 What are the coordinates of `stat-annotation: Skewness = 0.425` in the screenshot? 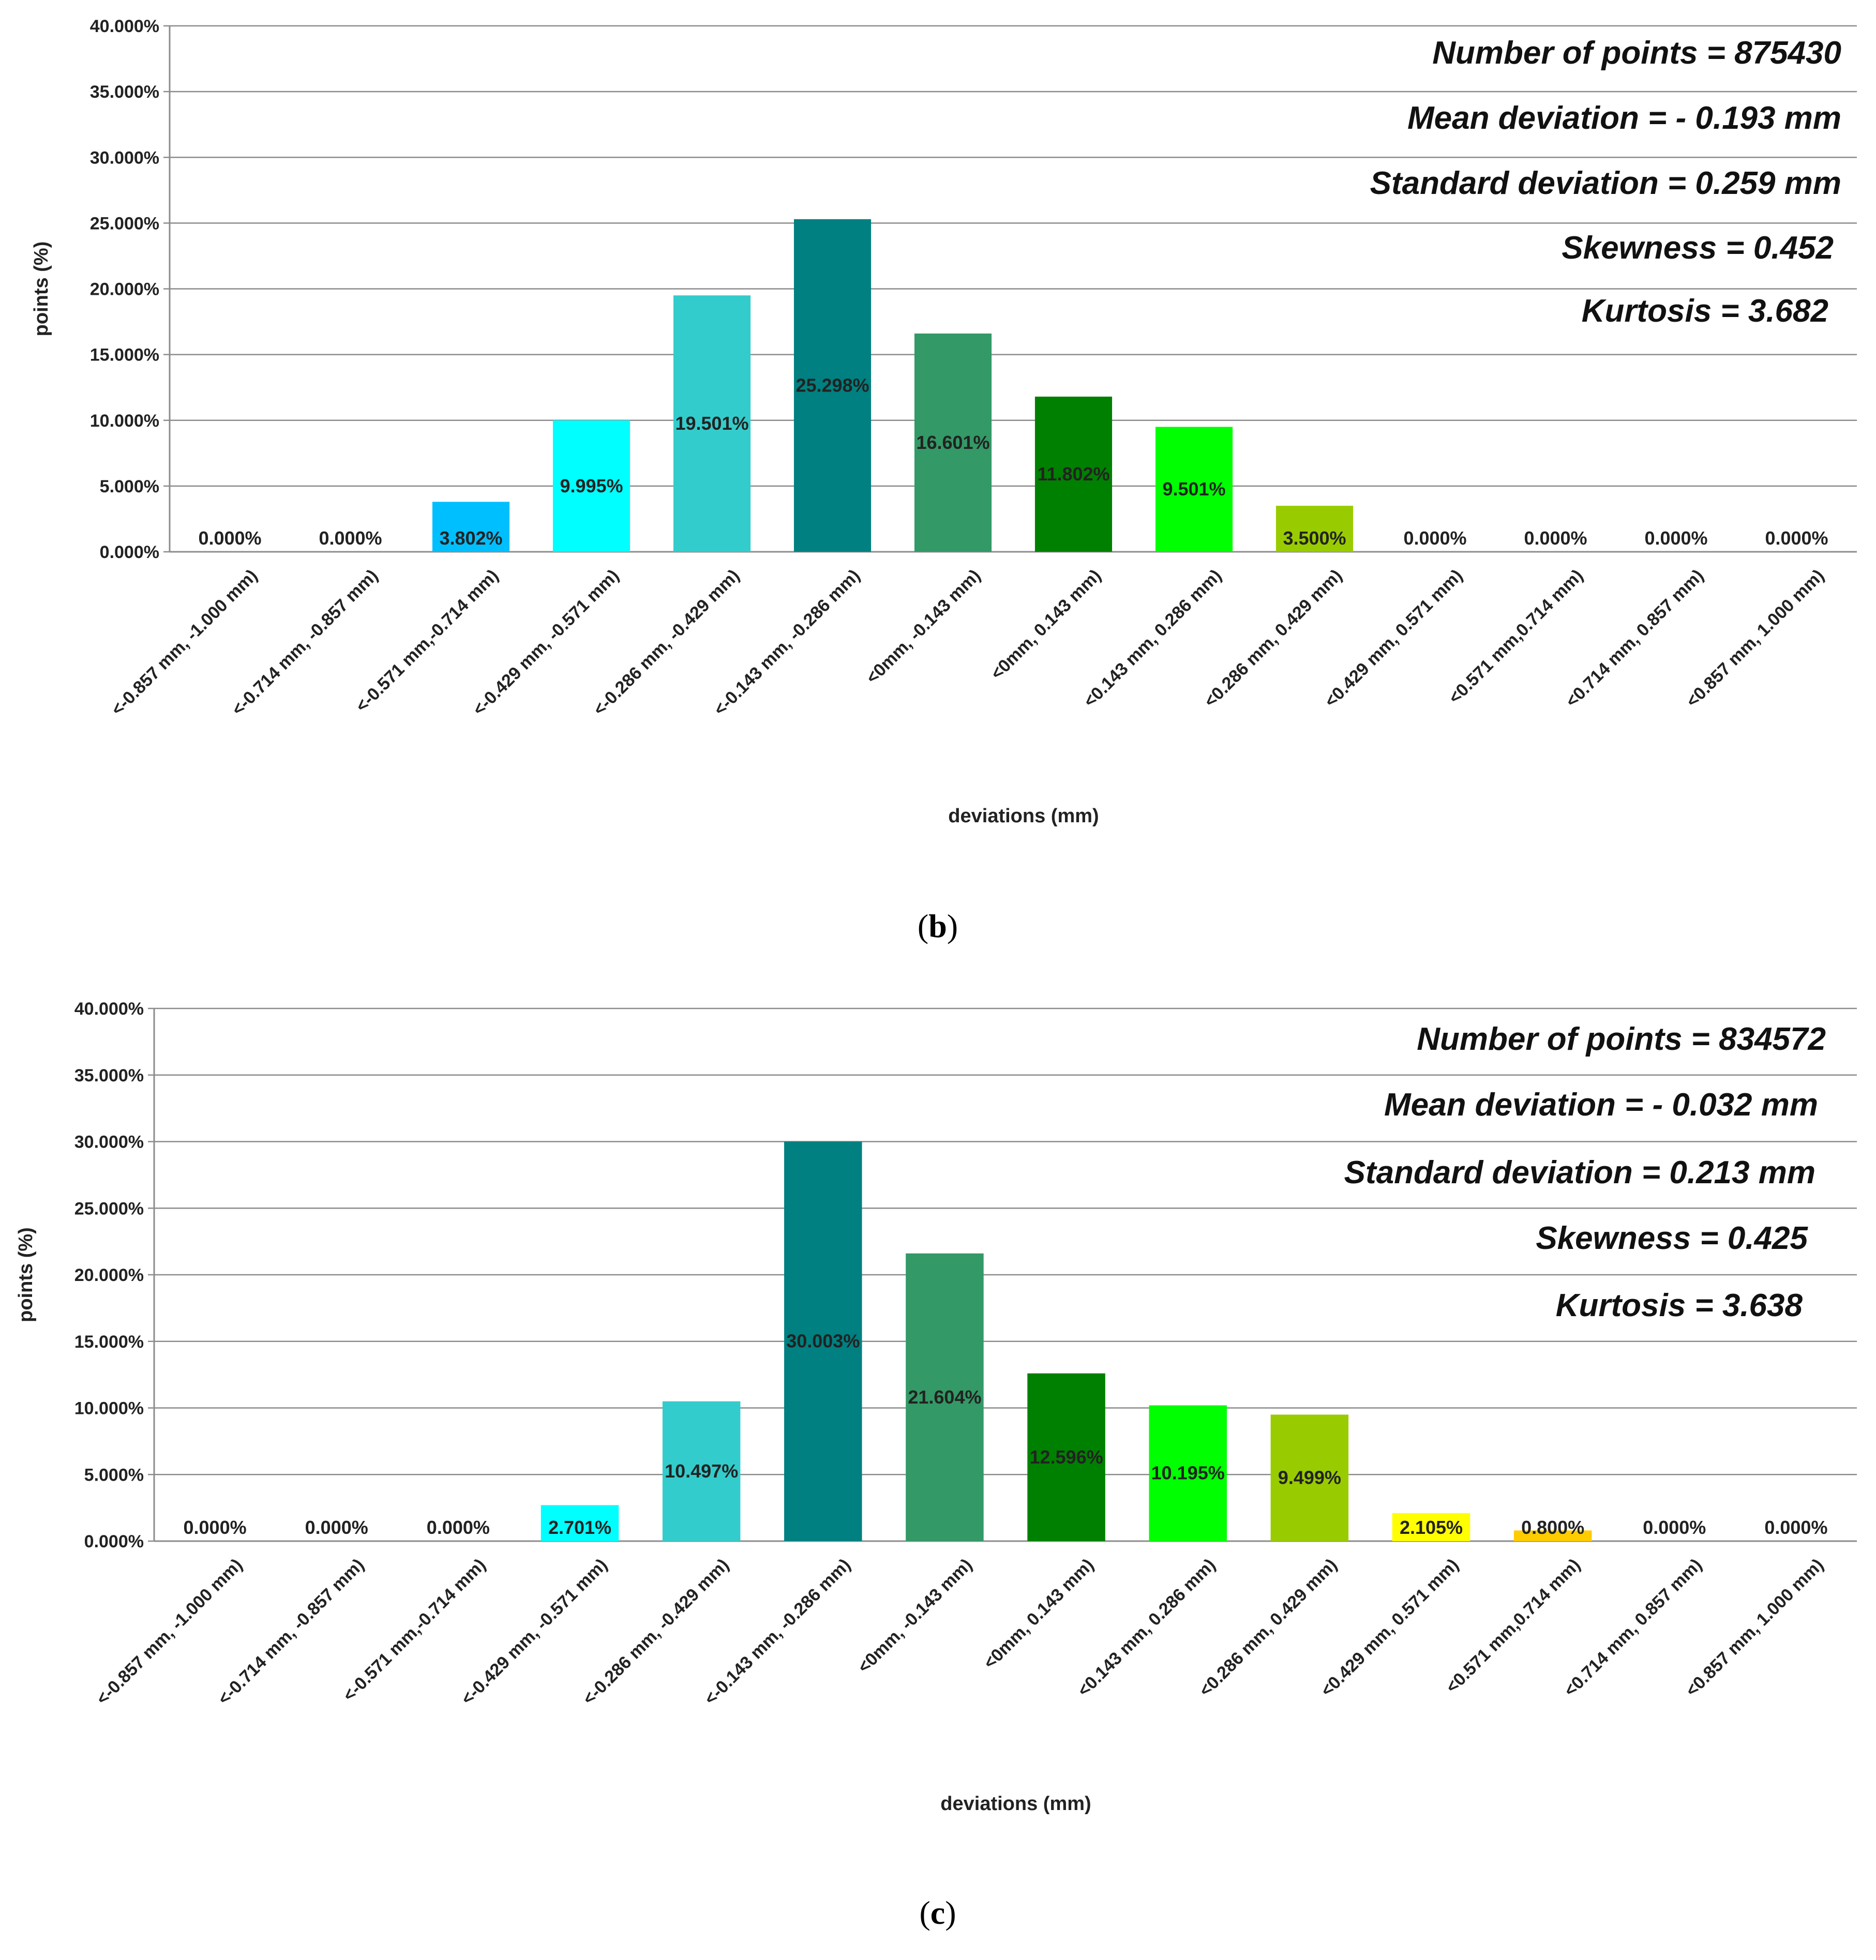 It's located at (1672, 1238).